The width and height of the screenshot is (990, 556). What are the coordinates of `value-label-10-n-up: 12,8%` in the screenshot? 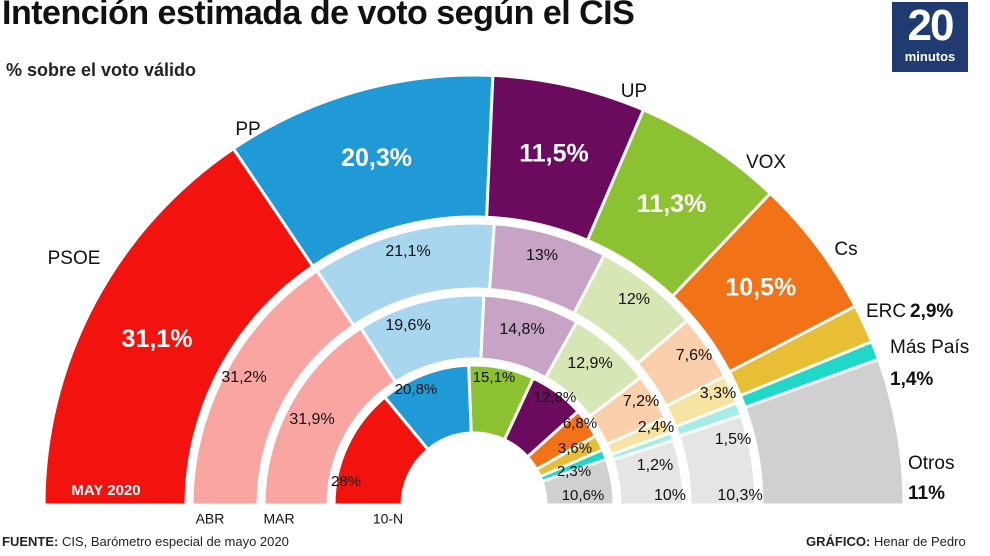 It's located at (555, 397).